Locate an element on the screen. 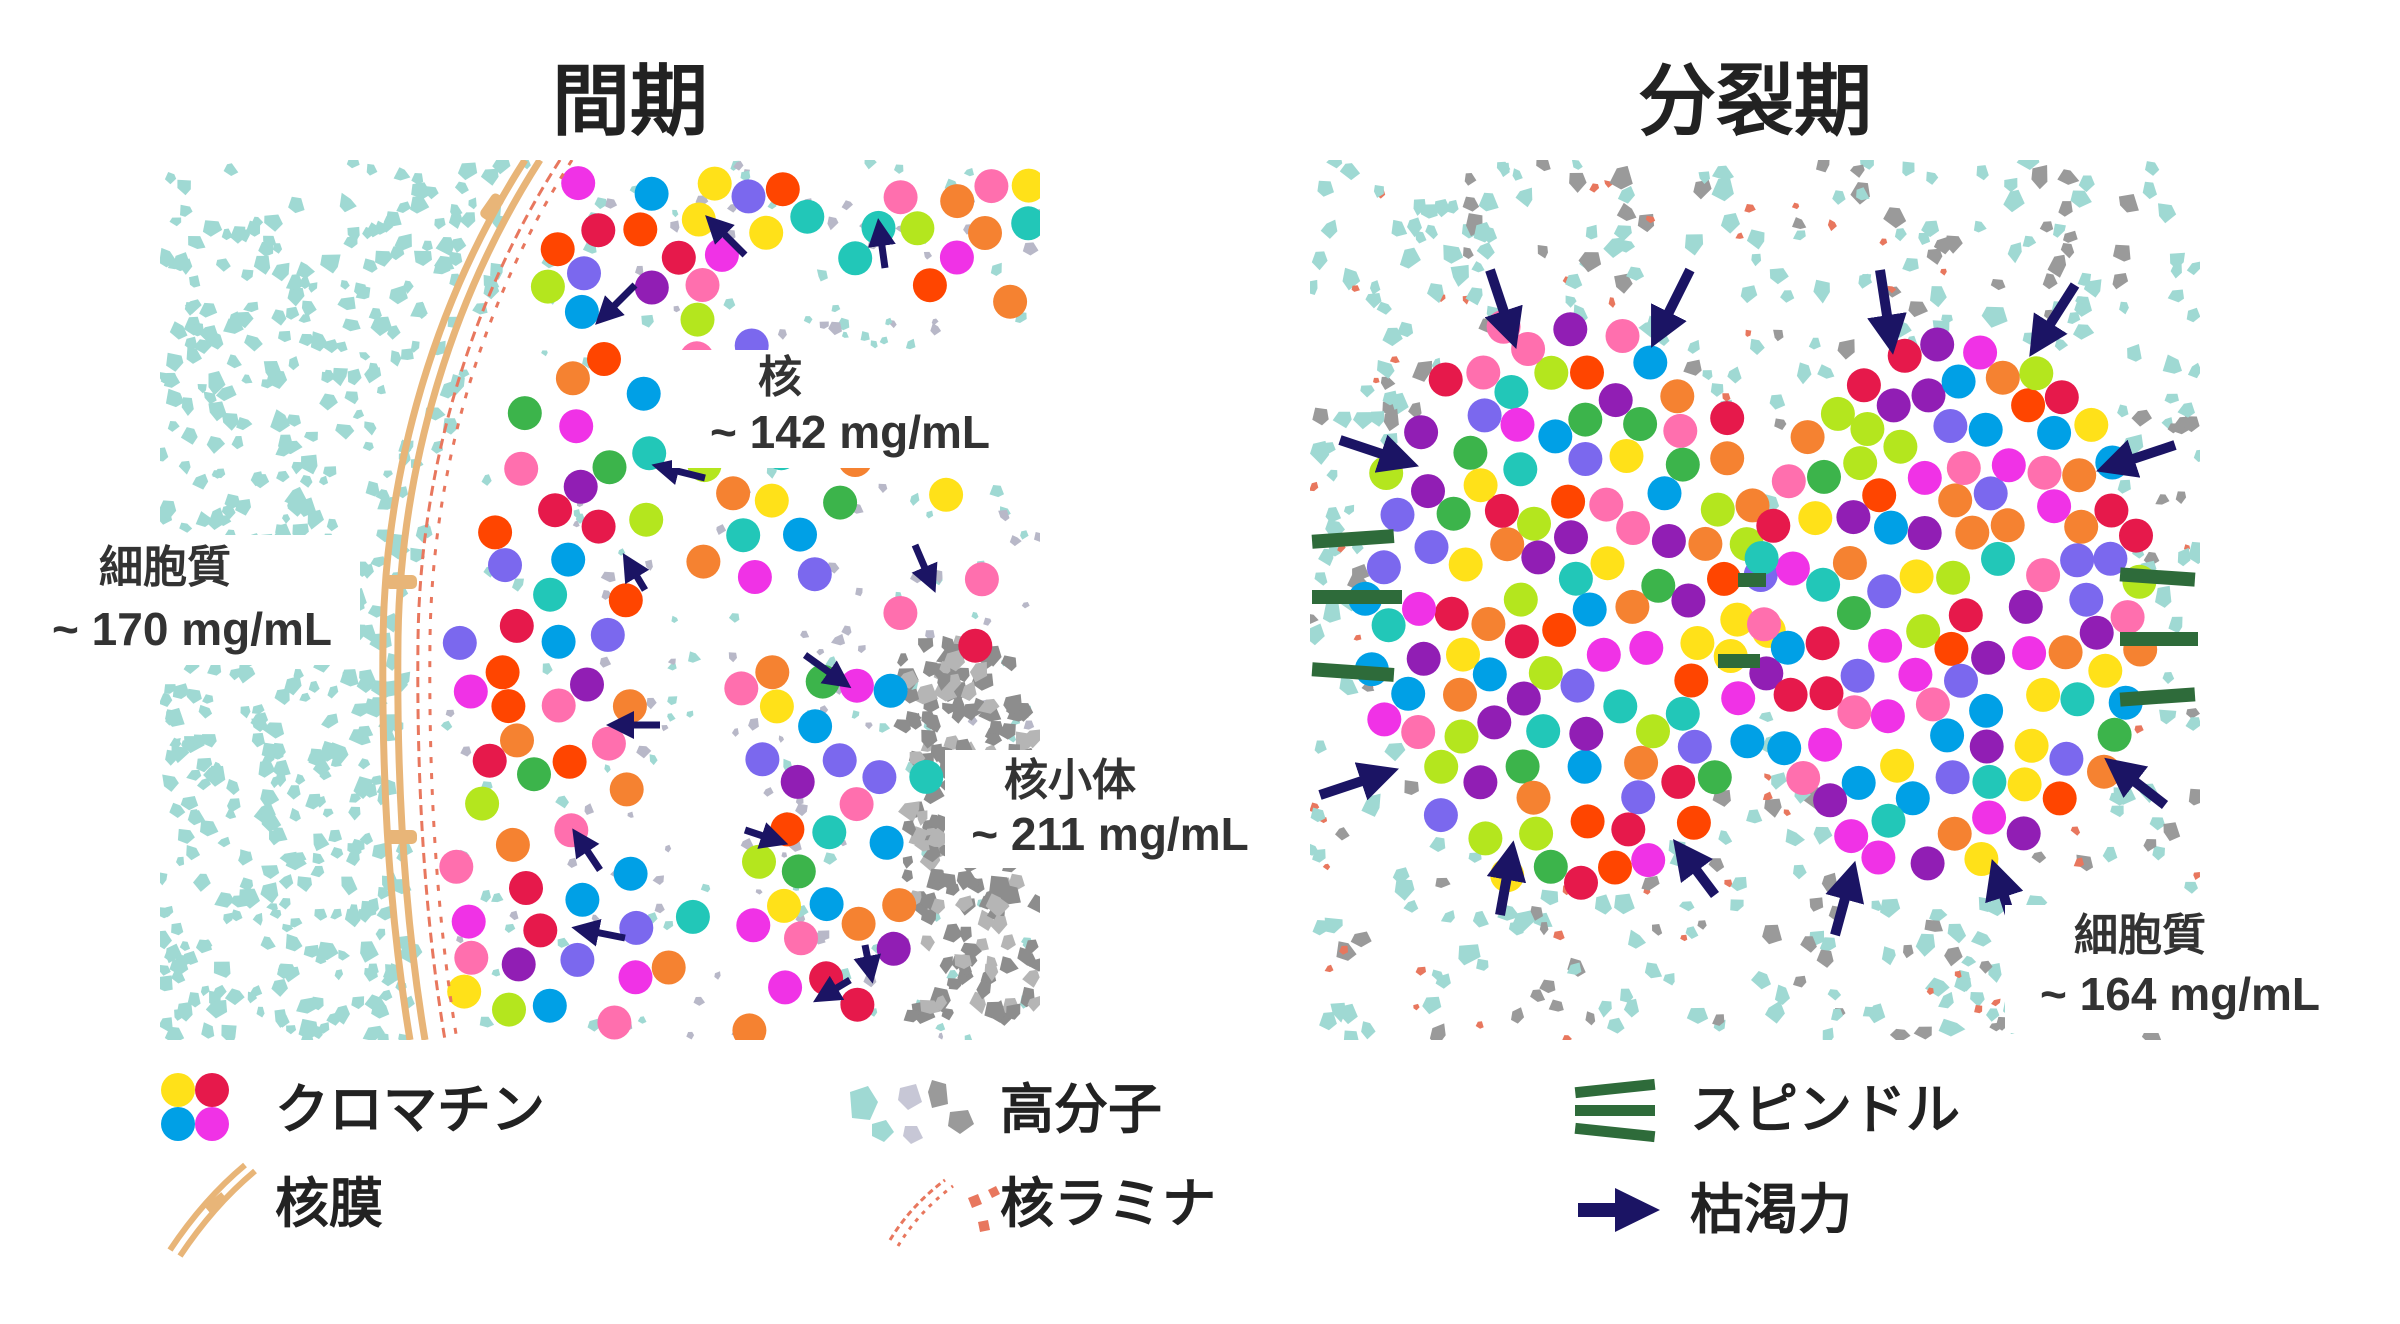 The height and width of the screenshot is (1324, 2400). nuclear-envelope is located at coordinates (461, 600).